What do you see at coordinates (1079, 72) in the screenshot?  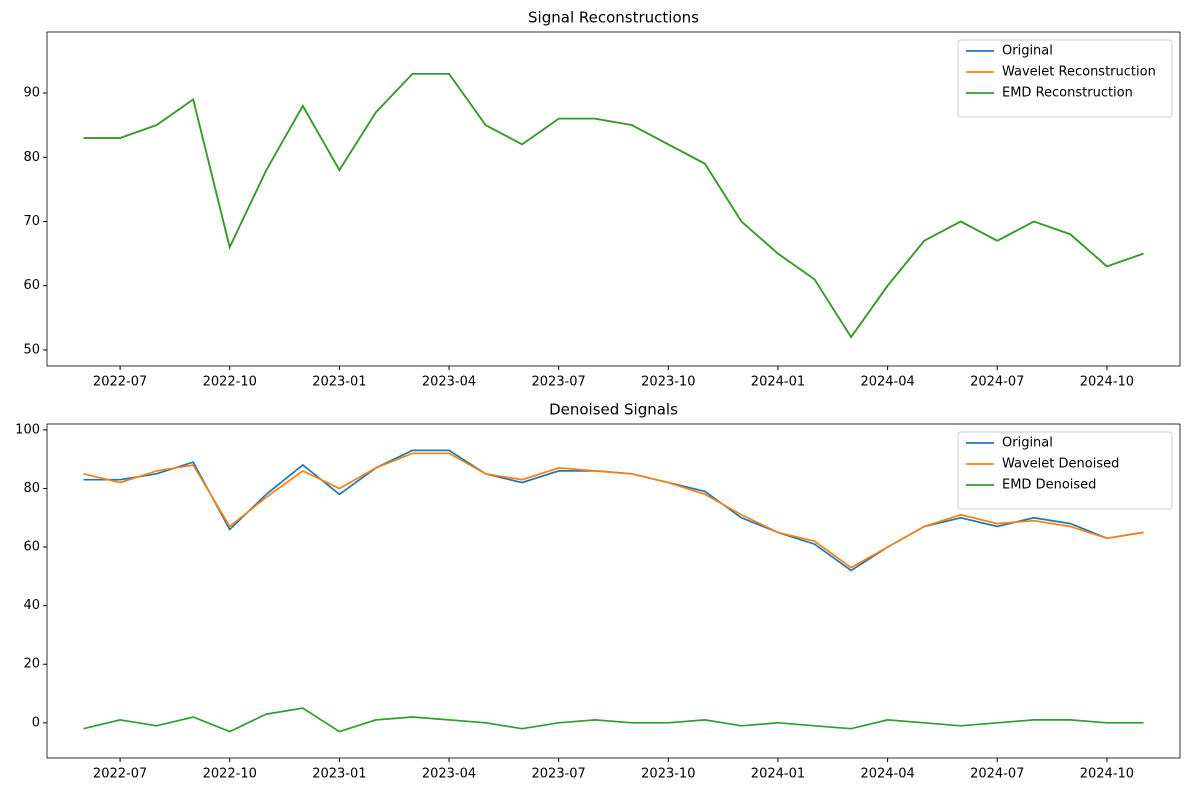 I see `legend-label: Wavelet Reconstruction` at bounding box center [1079, 72].